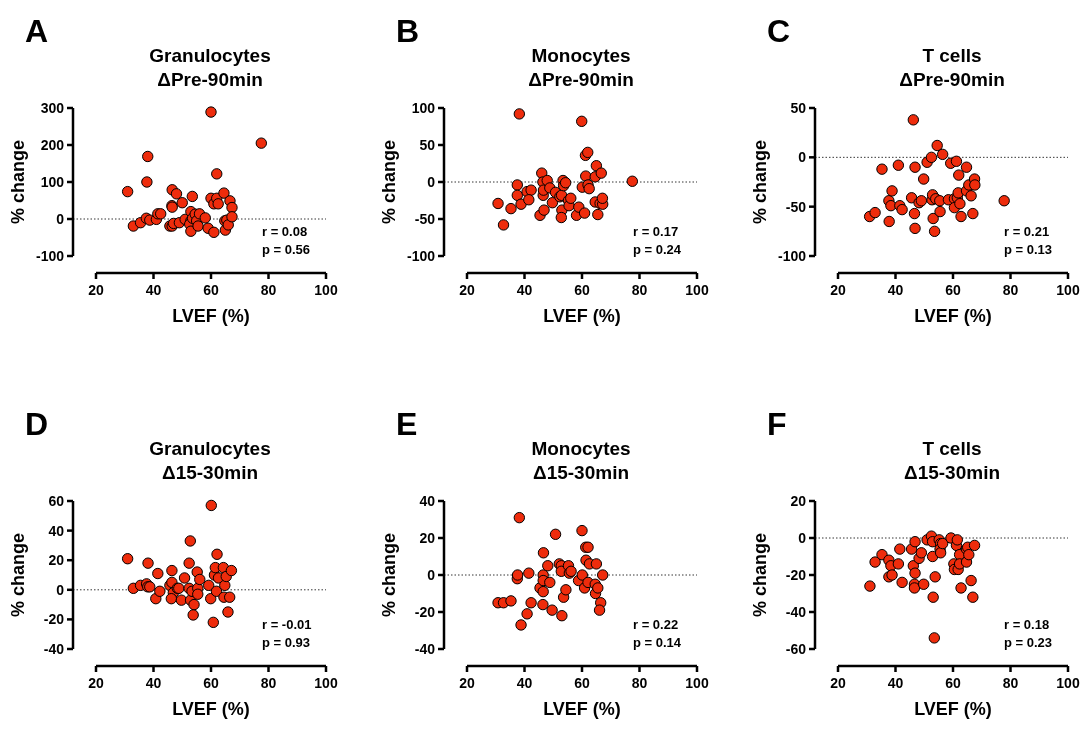 The height and width of the screenshot is (729, 1081). What do you see at coordinates (657, 642) in the screenshot?
I see `annotation: p = 0.14` at bounding box center [657, 642].